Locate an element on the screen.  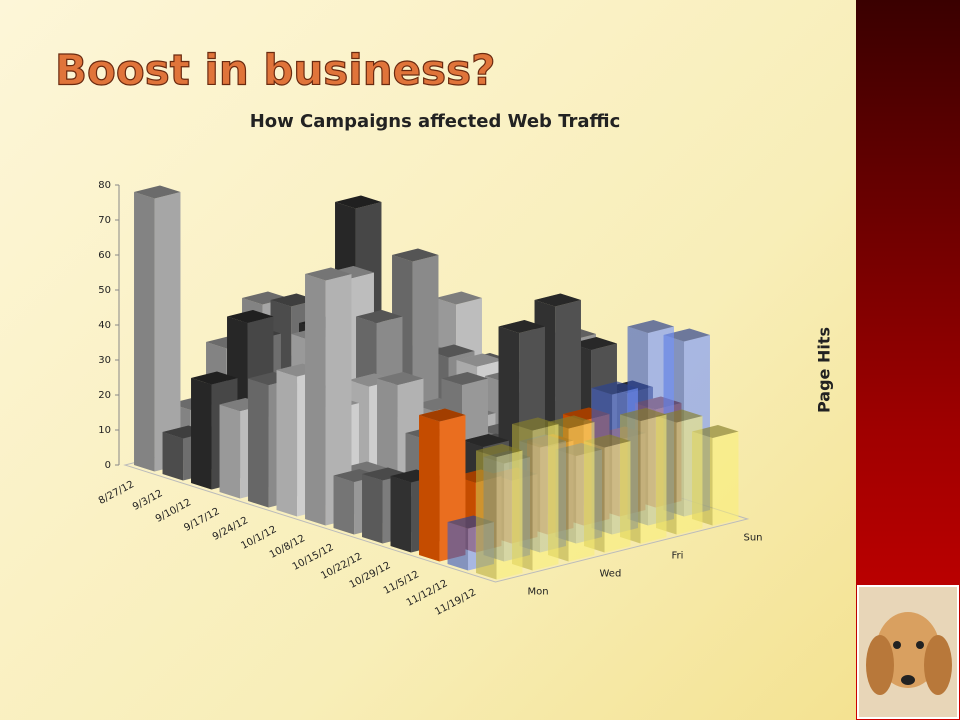
y-tick-label: 40 is located at coordinates (104, 325).